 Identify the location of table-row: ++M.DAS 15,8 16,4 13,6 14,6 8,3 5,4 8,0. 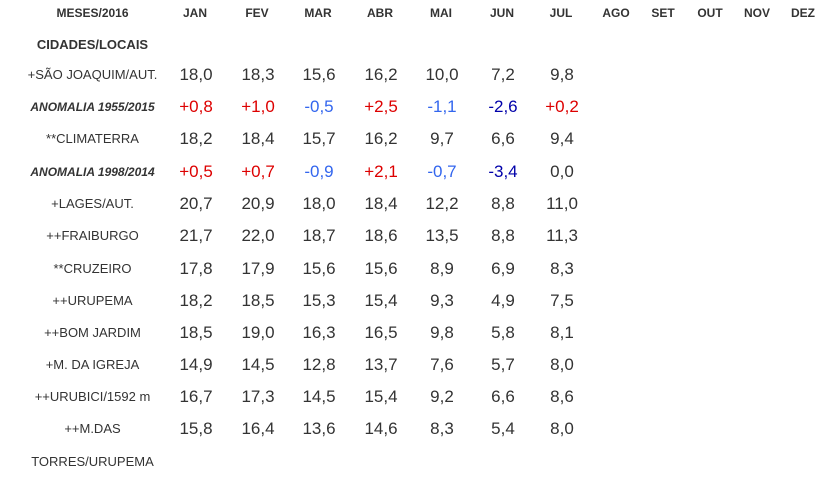
(413, 429).